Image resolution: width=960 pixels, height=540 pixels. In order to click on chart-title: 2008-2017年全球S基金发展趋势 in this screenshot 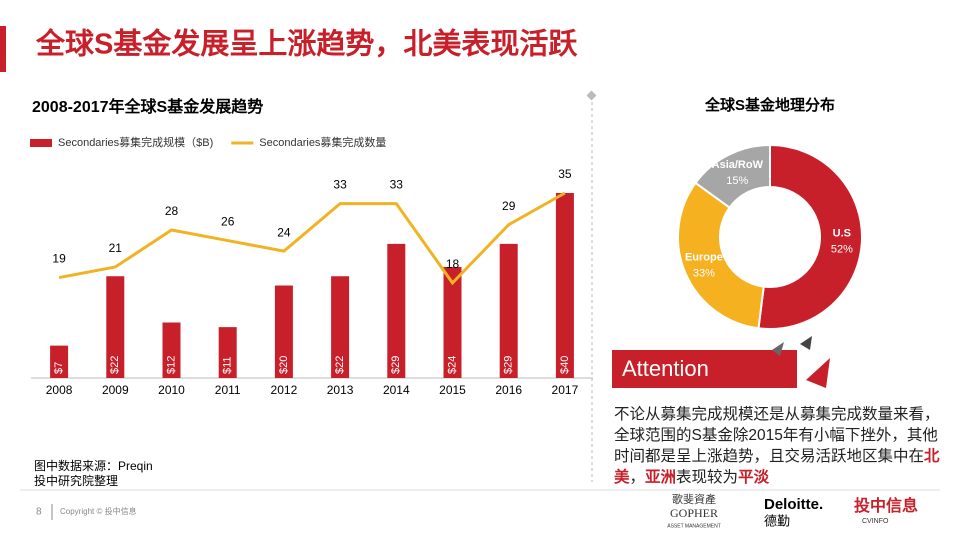, I will do `click(147, 106)`.